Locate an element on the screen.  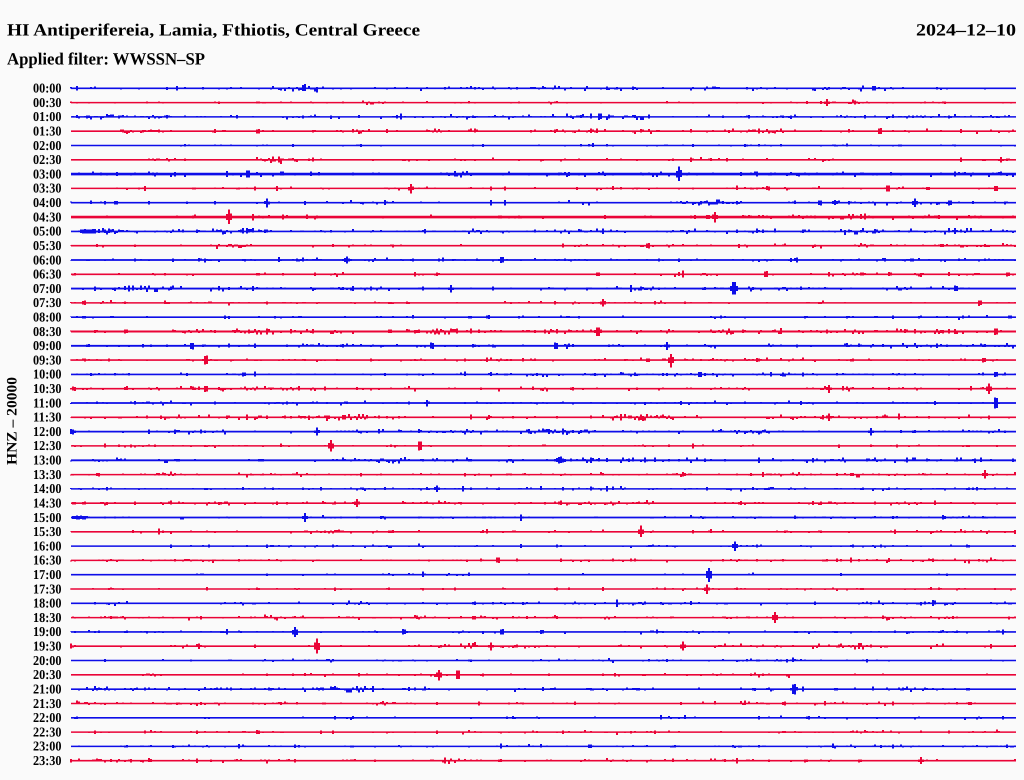
svg-text: 06:00 is located at coordinates (47, 259).